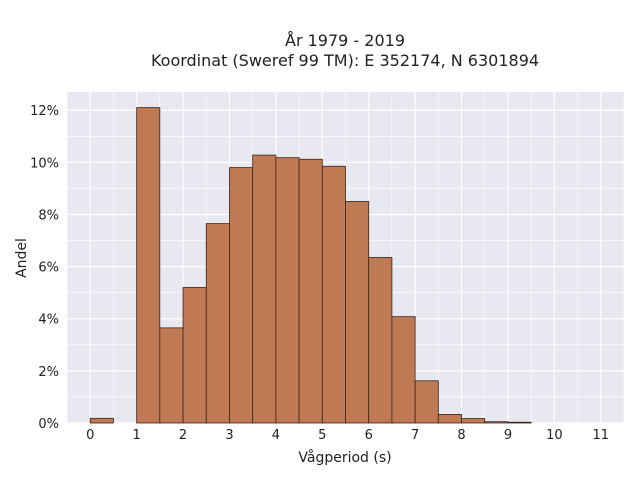 This screenshot has width=640, height=480. I want to click on x-tick-label: 7, so click(415, 435).